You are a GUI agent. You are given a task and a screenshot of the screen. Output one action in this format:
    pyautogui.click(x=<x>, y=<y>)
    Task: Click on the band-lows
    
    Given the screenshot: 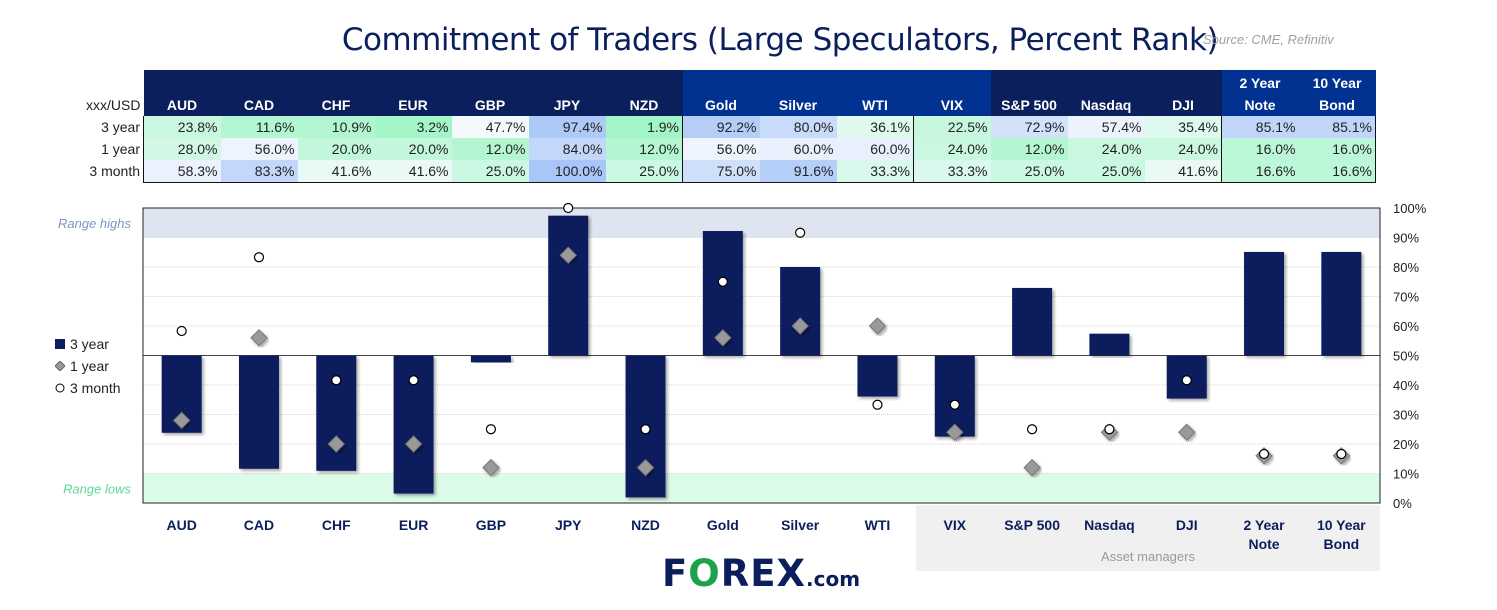 What is the action you would take?
    pyautogui.click(x=761, y=488)
    